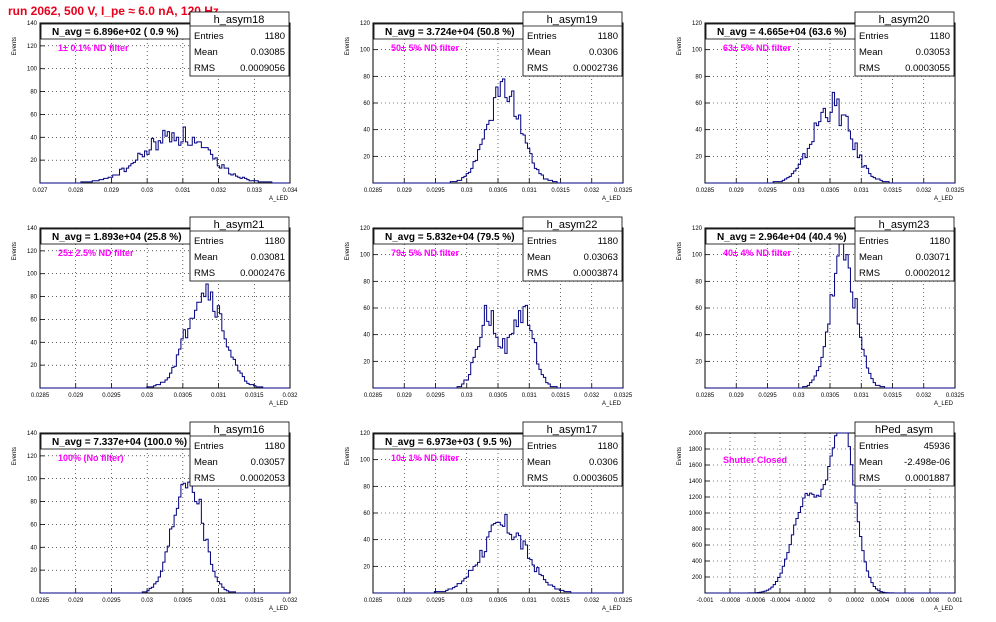  What do you see at coordinates (927, 478) in the screenshot?
I see `stat-value-rms: 0.0001887` at bounding box center [927, 478].